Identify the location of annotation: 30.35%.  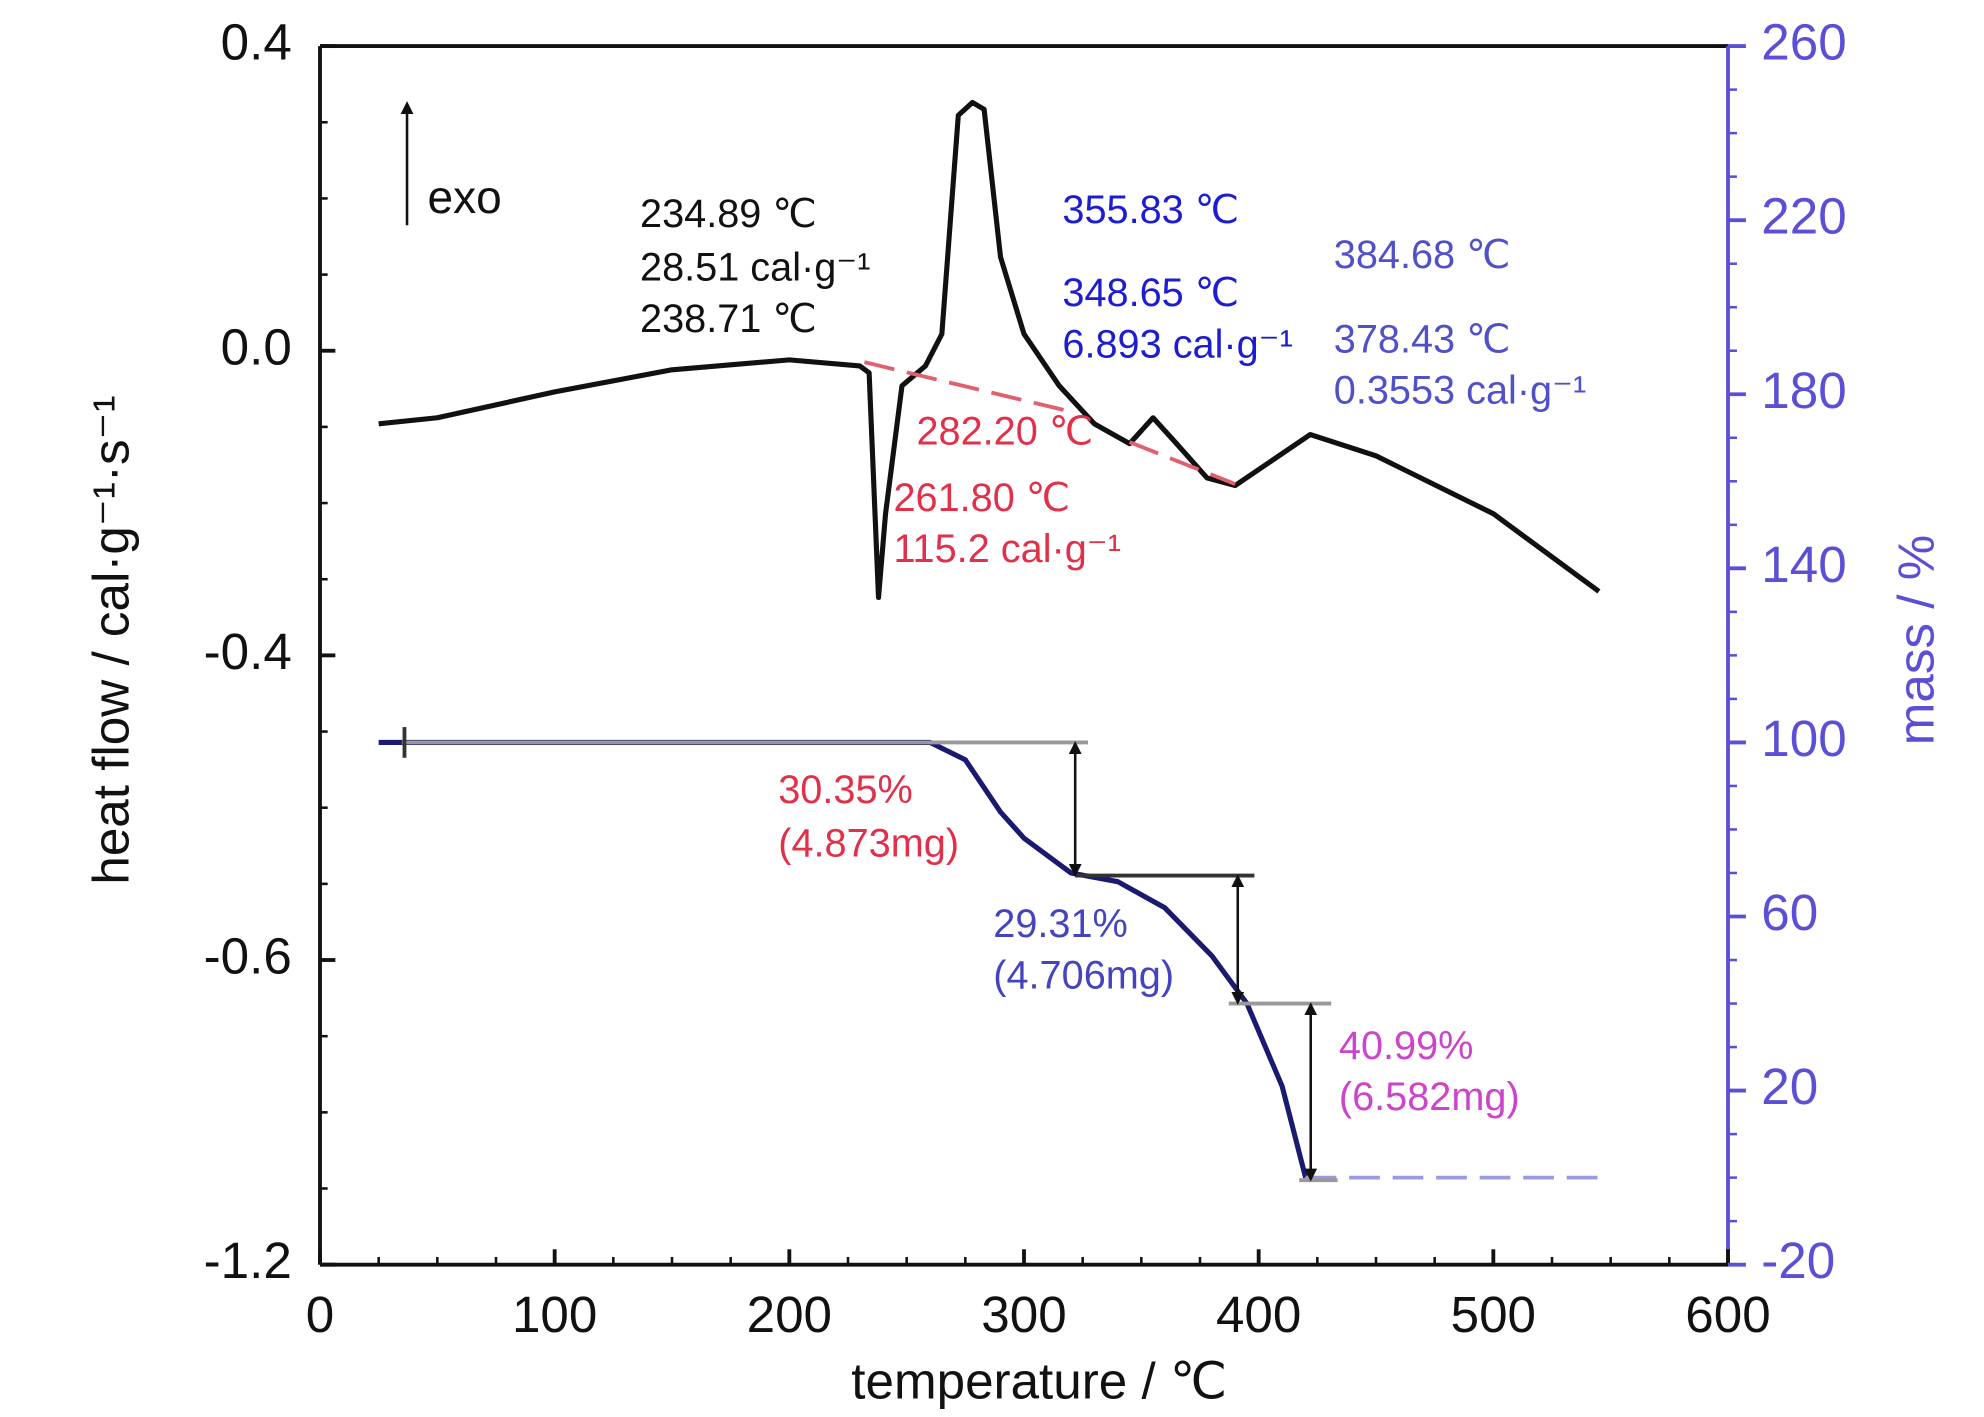
(845, 790).